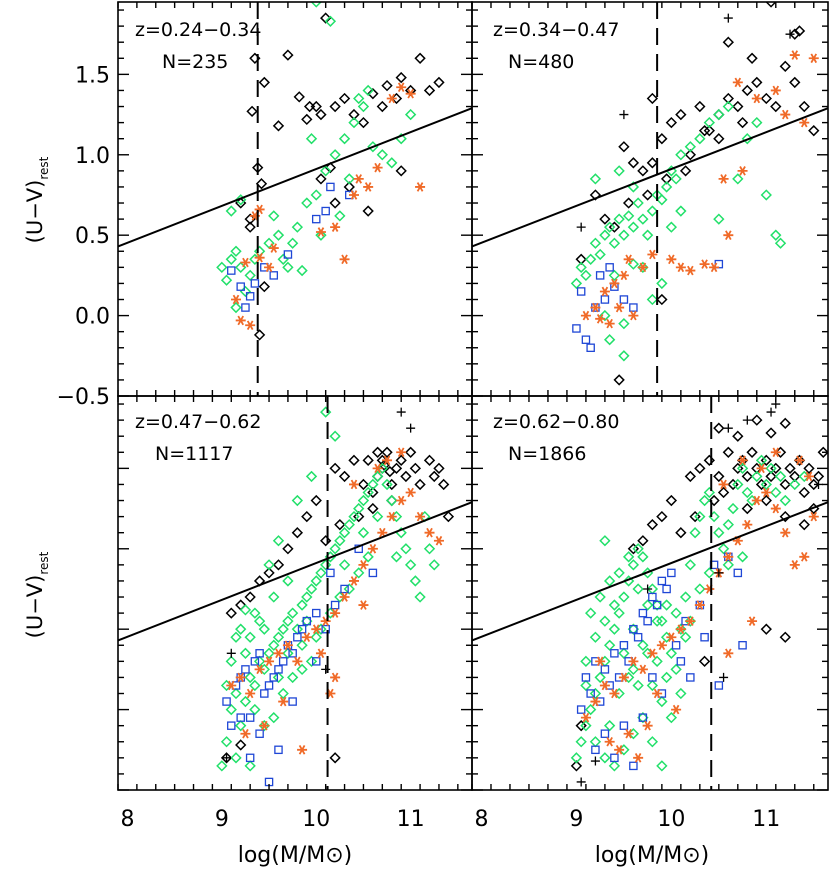 The height and width of the screenshot is (869, 830). I want to click on svg-text: (U−V)rest, so click(37, 594).